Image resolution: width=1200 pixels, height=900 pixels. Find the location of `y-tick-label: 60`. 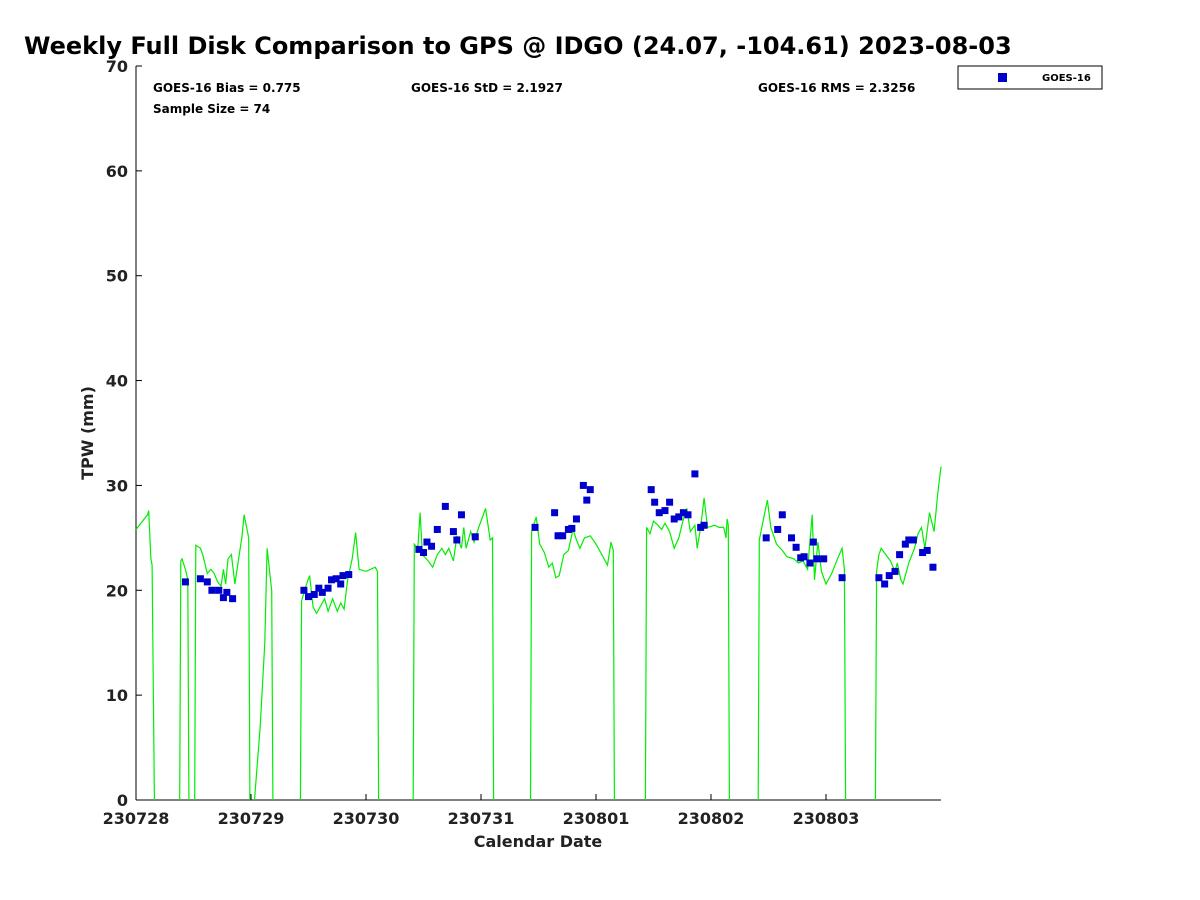

y-tick-label: 60 is located at coordinates (117, 171).